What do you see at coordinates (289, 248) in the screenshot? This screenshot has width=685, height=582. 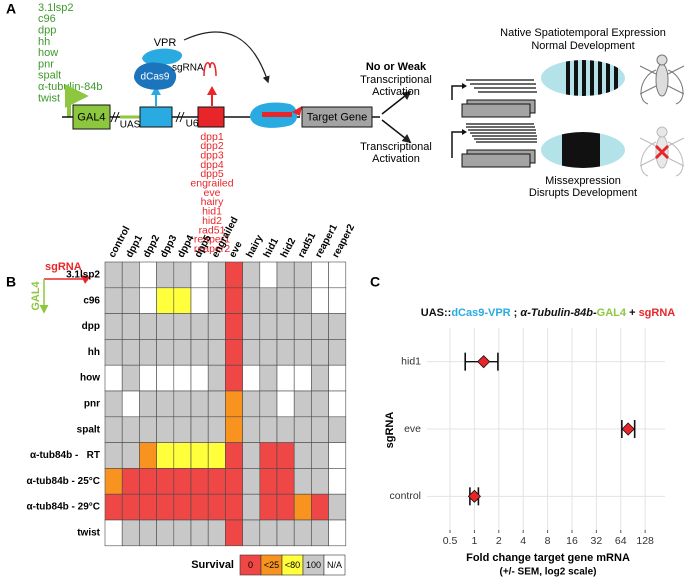 I see `column-label: hid2` at bounding box center [289, 248].